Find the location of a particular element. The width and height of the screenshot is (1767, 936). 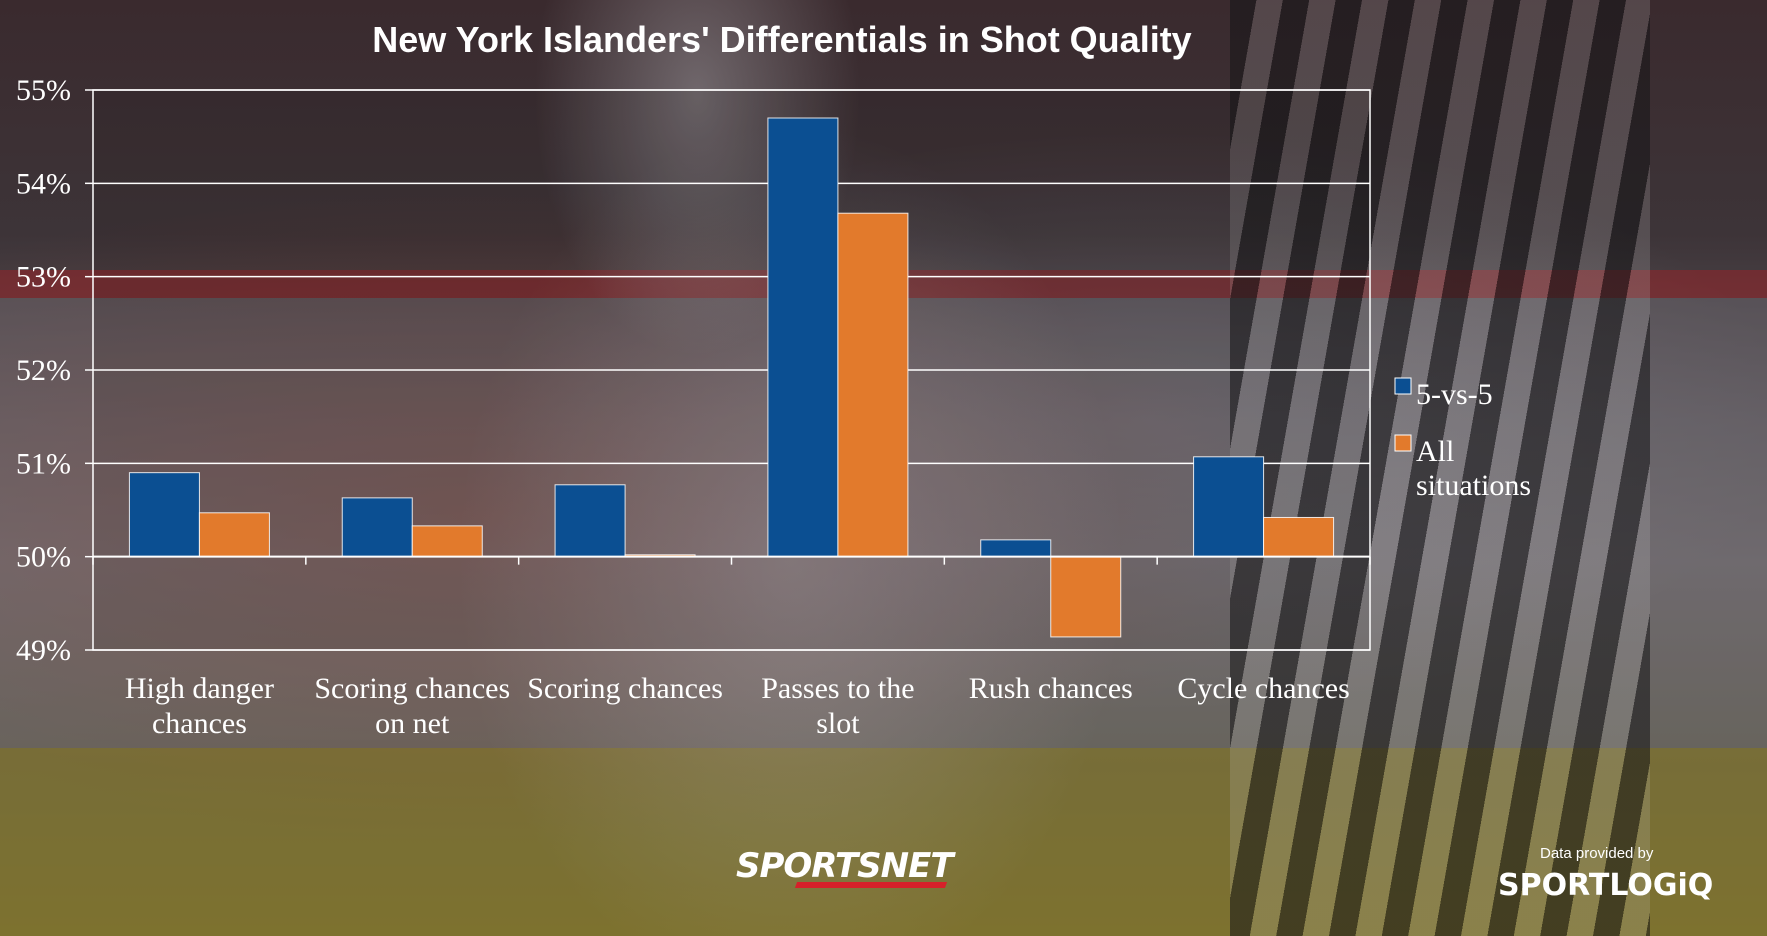

y-tick-label: 50% is located at coordinates (43, 557).